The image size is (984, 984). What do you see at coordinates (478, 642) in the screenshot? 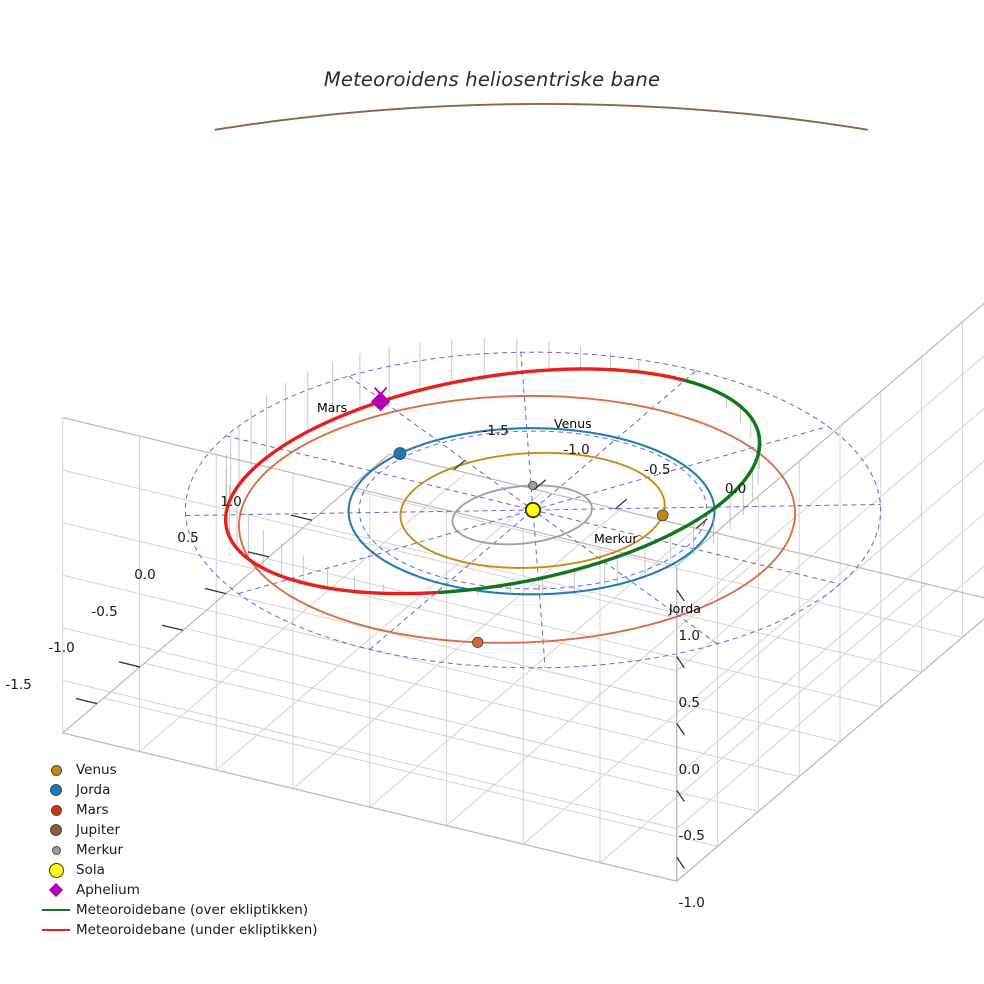
I see `marker-mars` at bounding box center [478, 642].